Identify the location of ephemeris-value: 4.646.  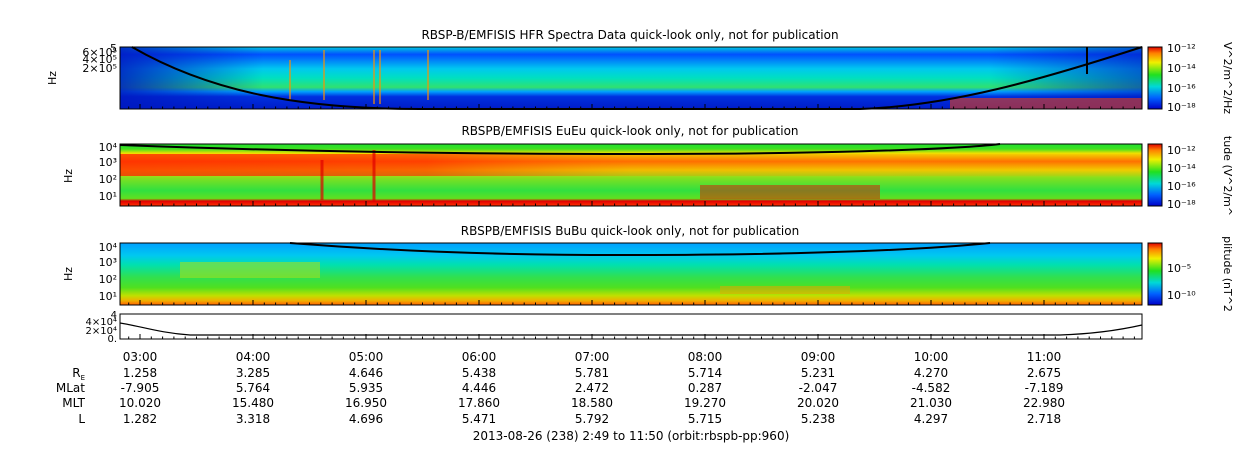
(366, 373).